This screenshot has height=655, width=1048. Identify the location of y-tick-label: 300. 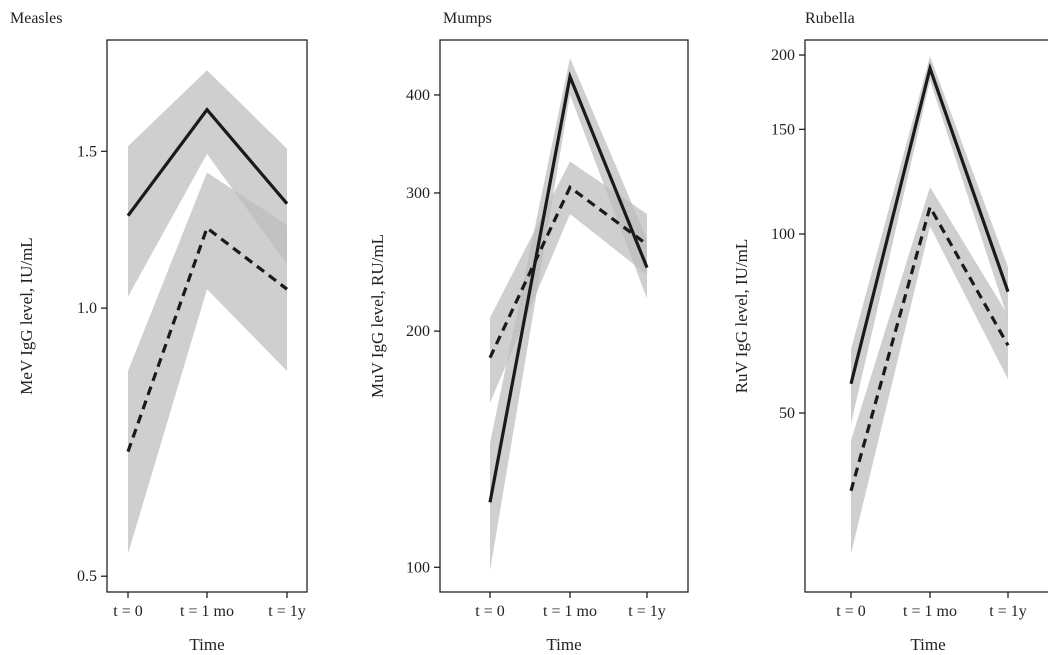
(418, 193).